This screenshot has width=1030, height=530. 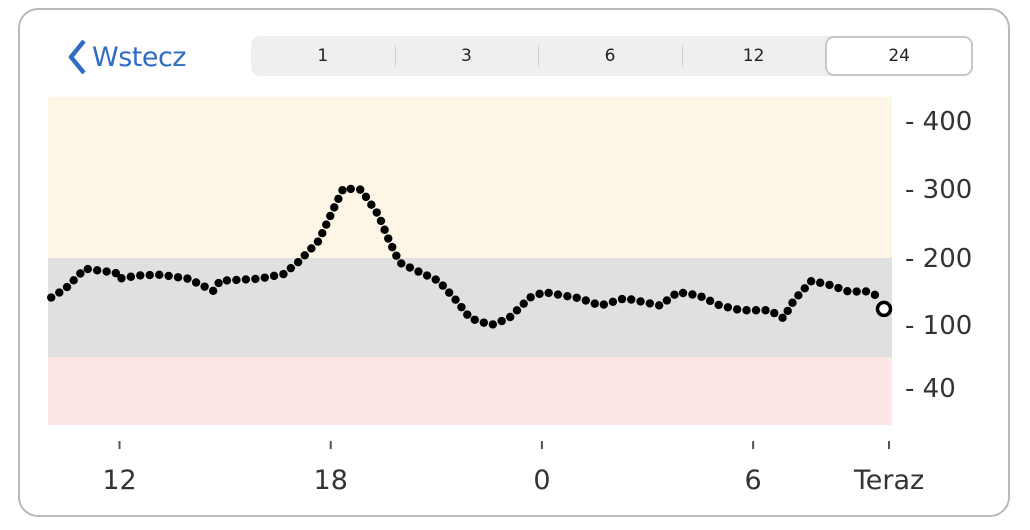 What do you see at coordinates (938, 122) in the screenshot?
I see `y-tick-label: - 400` at bounding box center [938, 122].